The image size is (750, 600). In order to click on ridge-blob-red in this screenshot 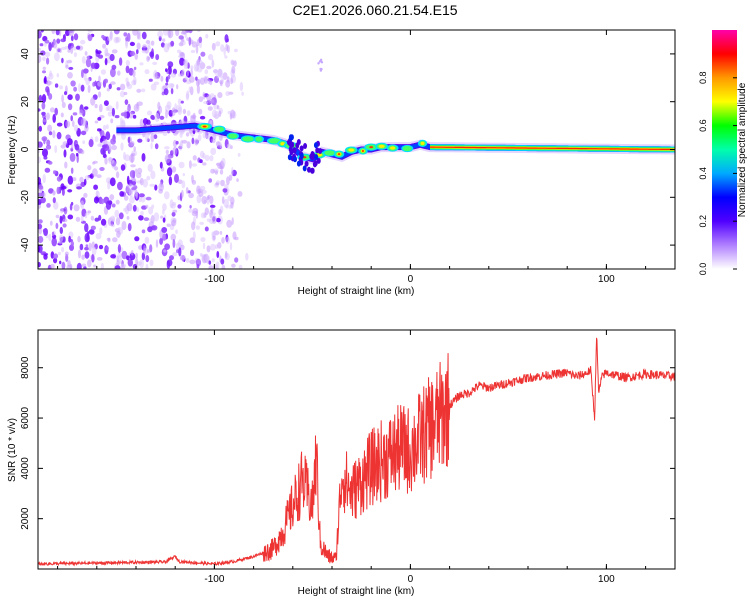, I will do `click(371, 147)`.